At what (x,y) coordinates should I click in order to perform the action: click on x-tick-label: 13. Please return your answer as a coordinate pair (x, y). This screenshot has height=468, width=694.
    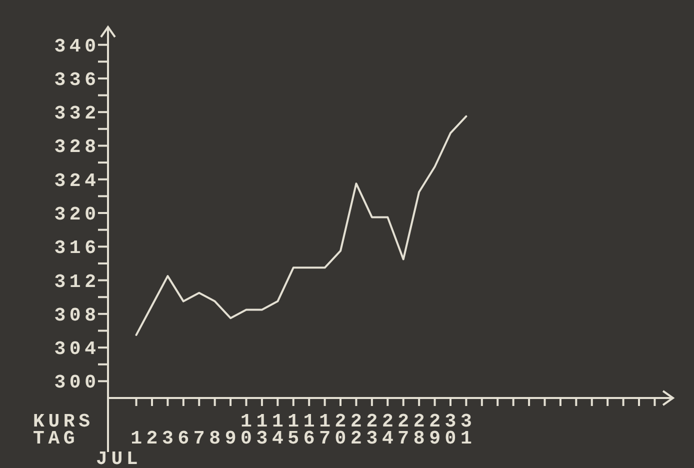
    Looking at the image, I should click on (262, 430).